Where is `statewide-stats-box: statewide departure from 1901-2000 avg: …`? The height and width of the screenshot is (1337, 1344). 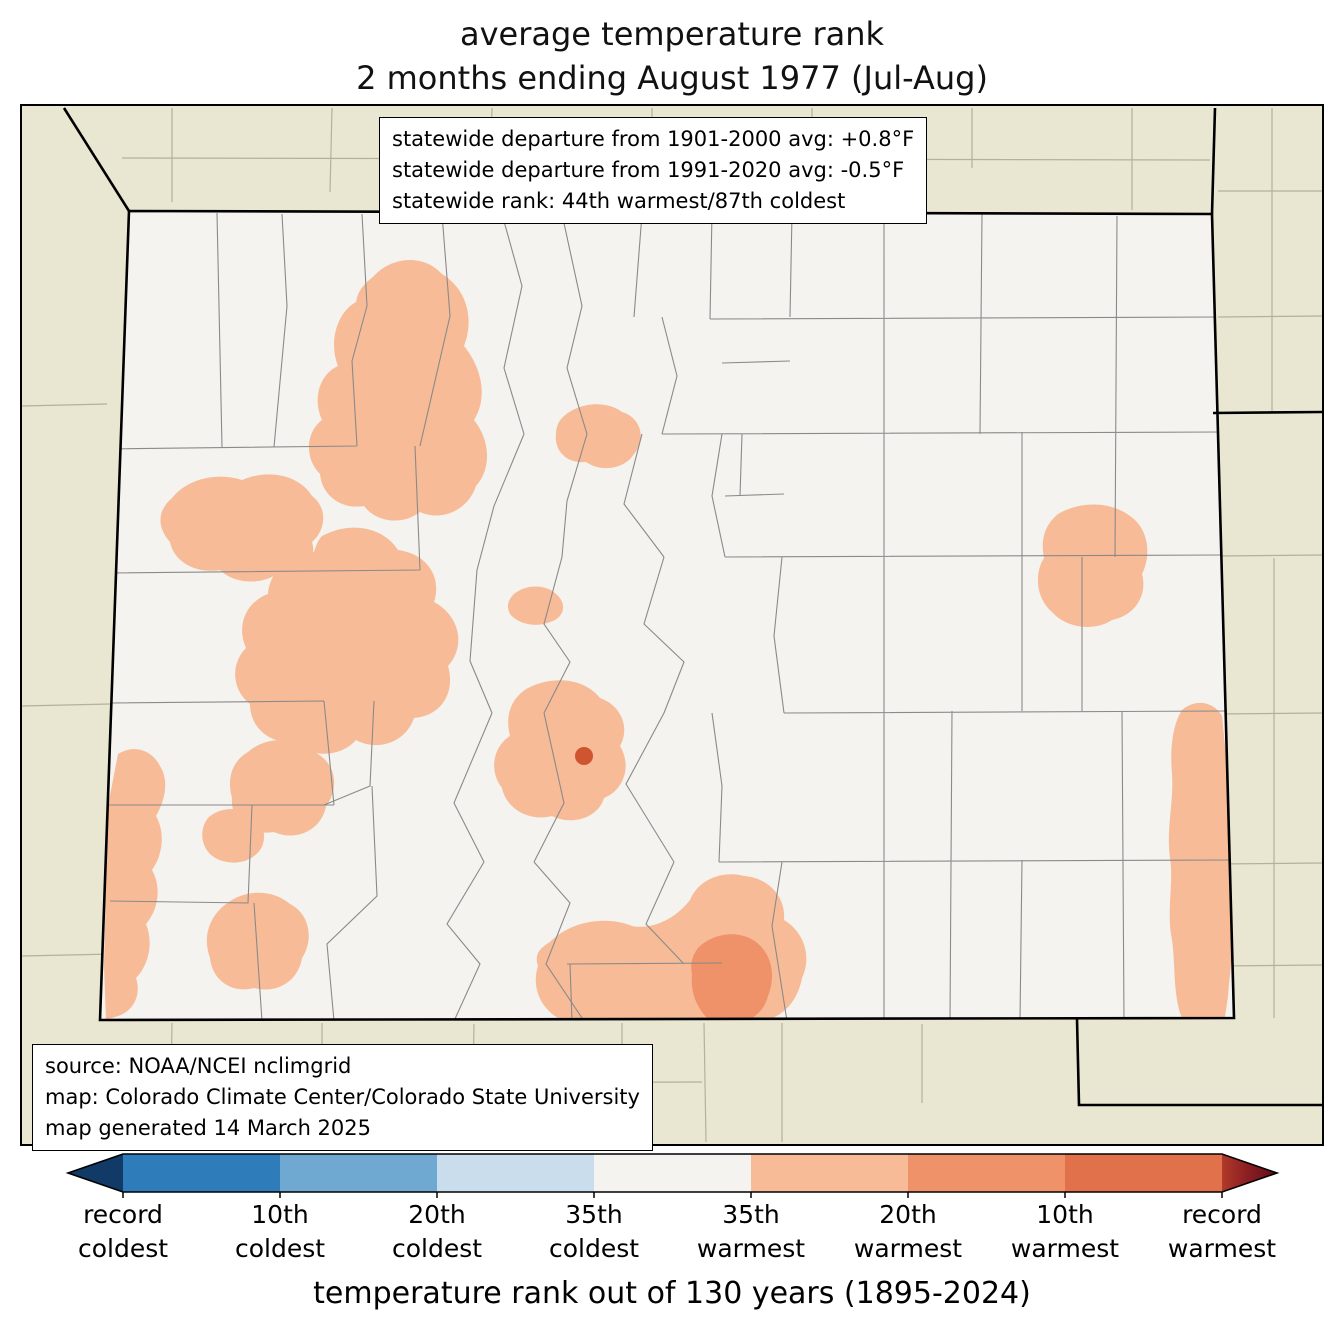 statewide-stats-box: statewide departure from 1901-2000 avg: … is located at coordinates (653, 170).